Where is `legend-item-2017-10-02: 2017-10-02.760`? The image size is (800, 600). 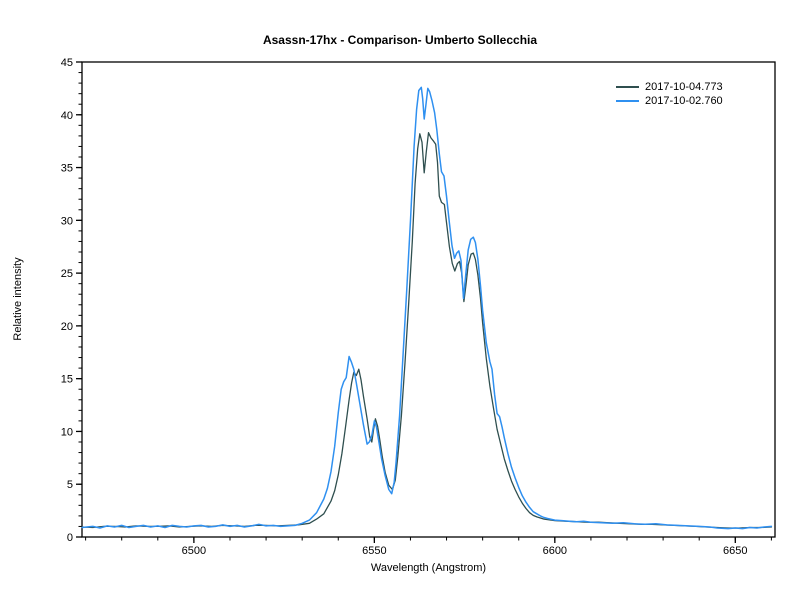 legend-item-2017-10-02: 2017-10-02.760 is located at coordinates (669, 101).